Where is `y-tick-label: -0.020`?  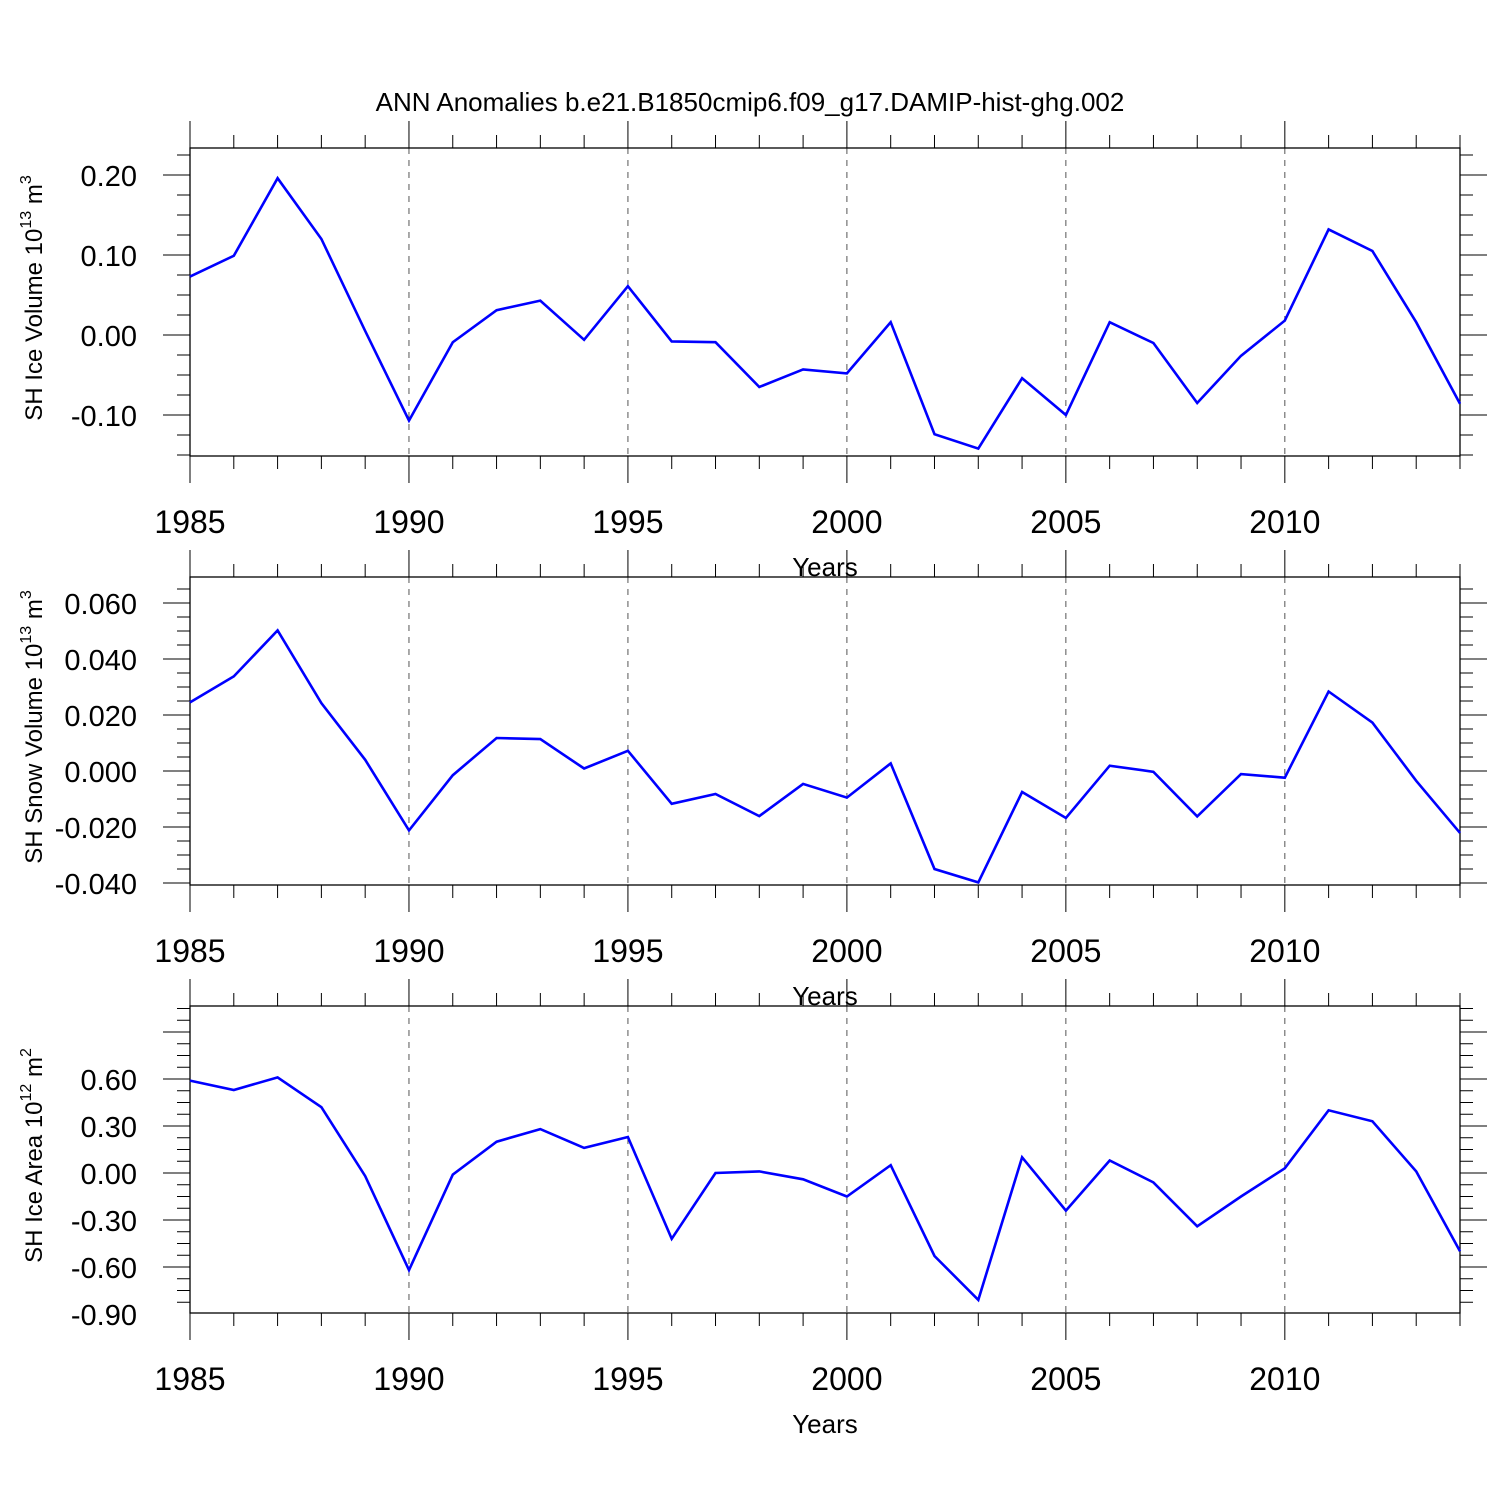 y-tick-label: -0.020 is located at coordinates (96, 829).